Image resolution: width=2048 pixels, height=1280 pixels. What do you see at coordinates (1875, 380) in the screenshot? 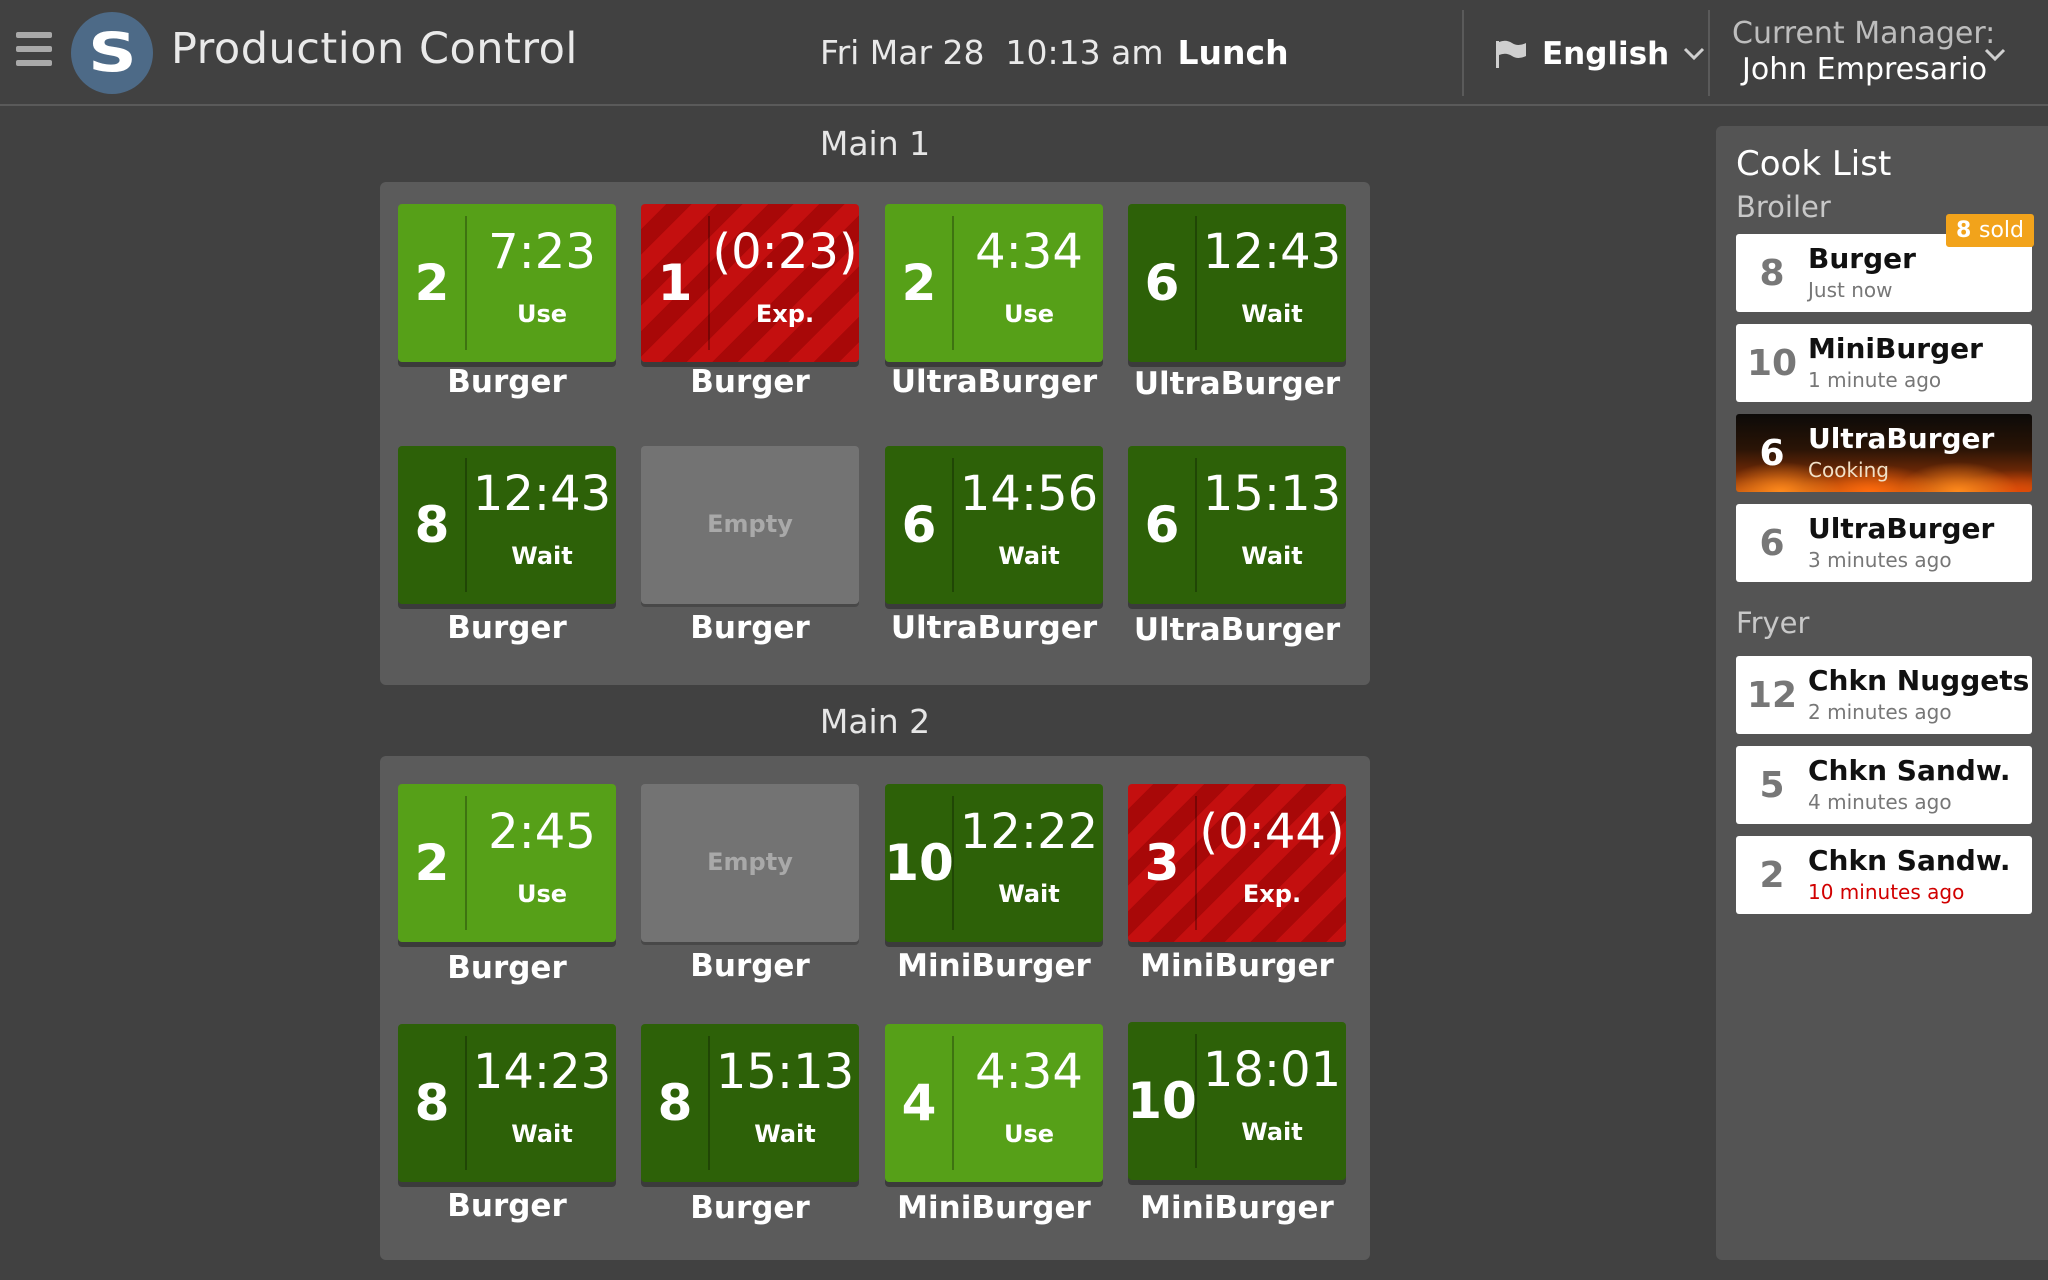
I see `cook-item-time: 1 minute ago` at bounding box center [1875, 380].